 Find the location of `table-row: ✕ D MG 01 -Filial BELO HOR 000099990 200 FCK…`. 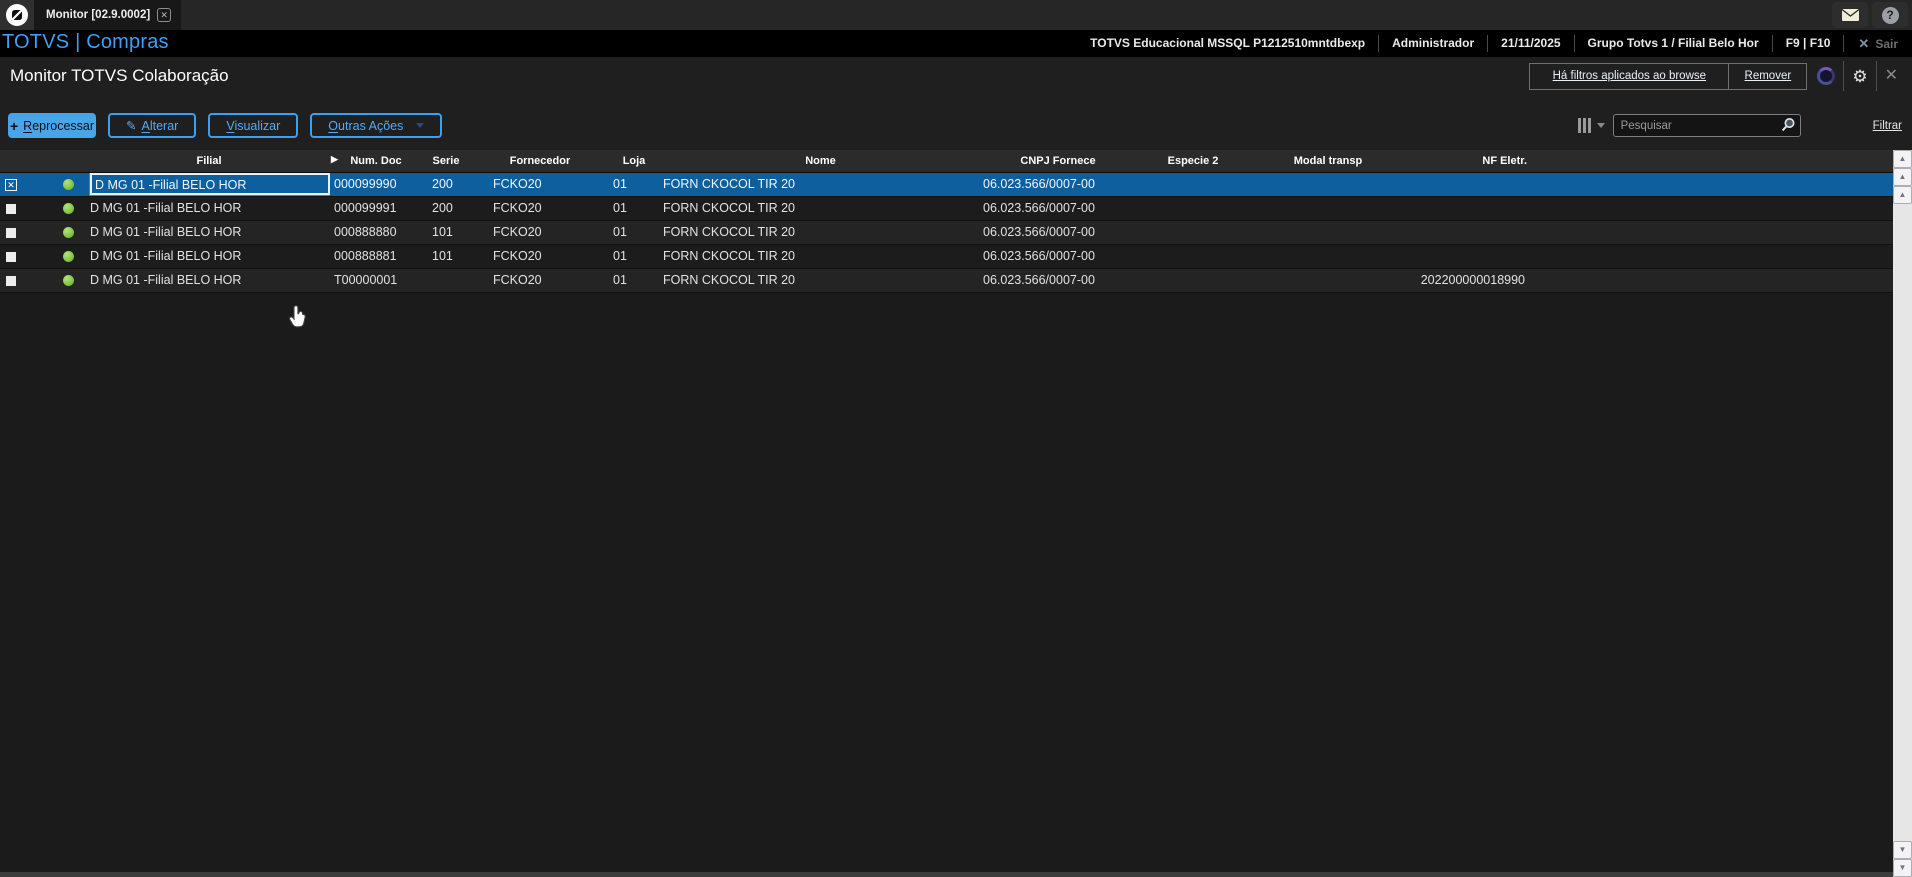

table-row: ✕ D MG 01 -Filial BELO HOR 000099990 200 FCK… is located at coordinates (946, 184).